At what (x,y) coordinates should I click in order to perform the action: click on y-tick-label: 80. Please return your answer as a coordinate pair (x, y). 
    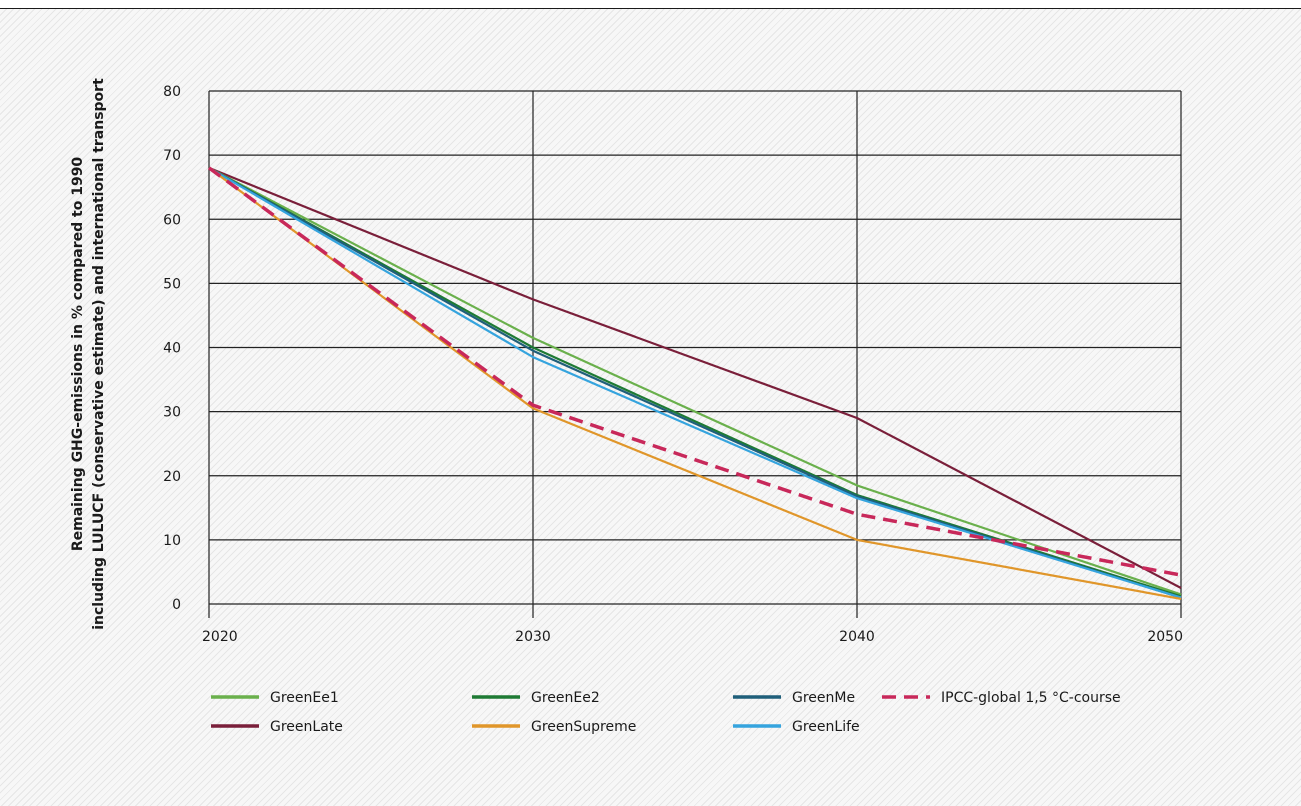
    Looking at the image, I should click on (172, 92).